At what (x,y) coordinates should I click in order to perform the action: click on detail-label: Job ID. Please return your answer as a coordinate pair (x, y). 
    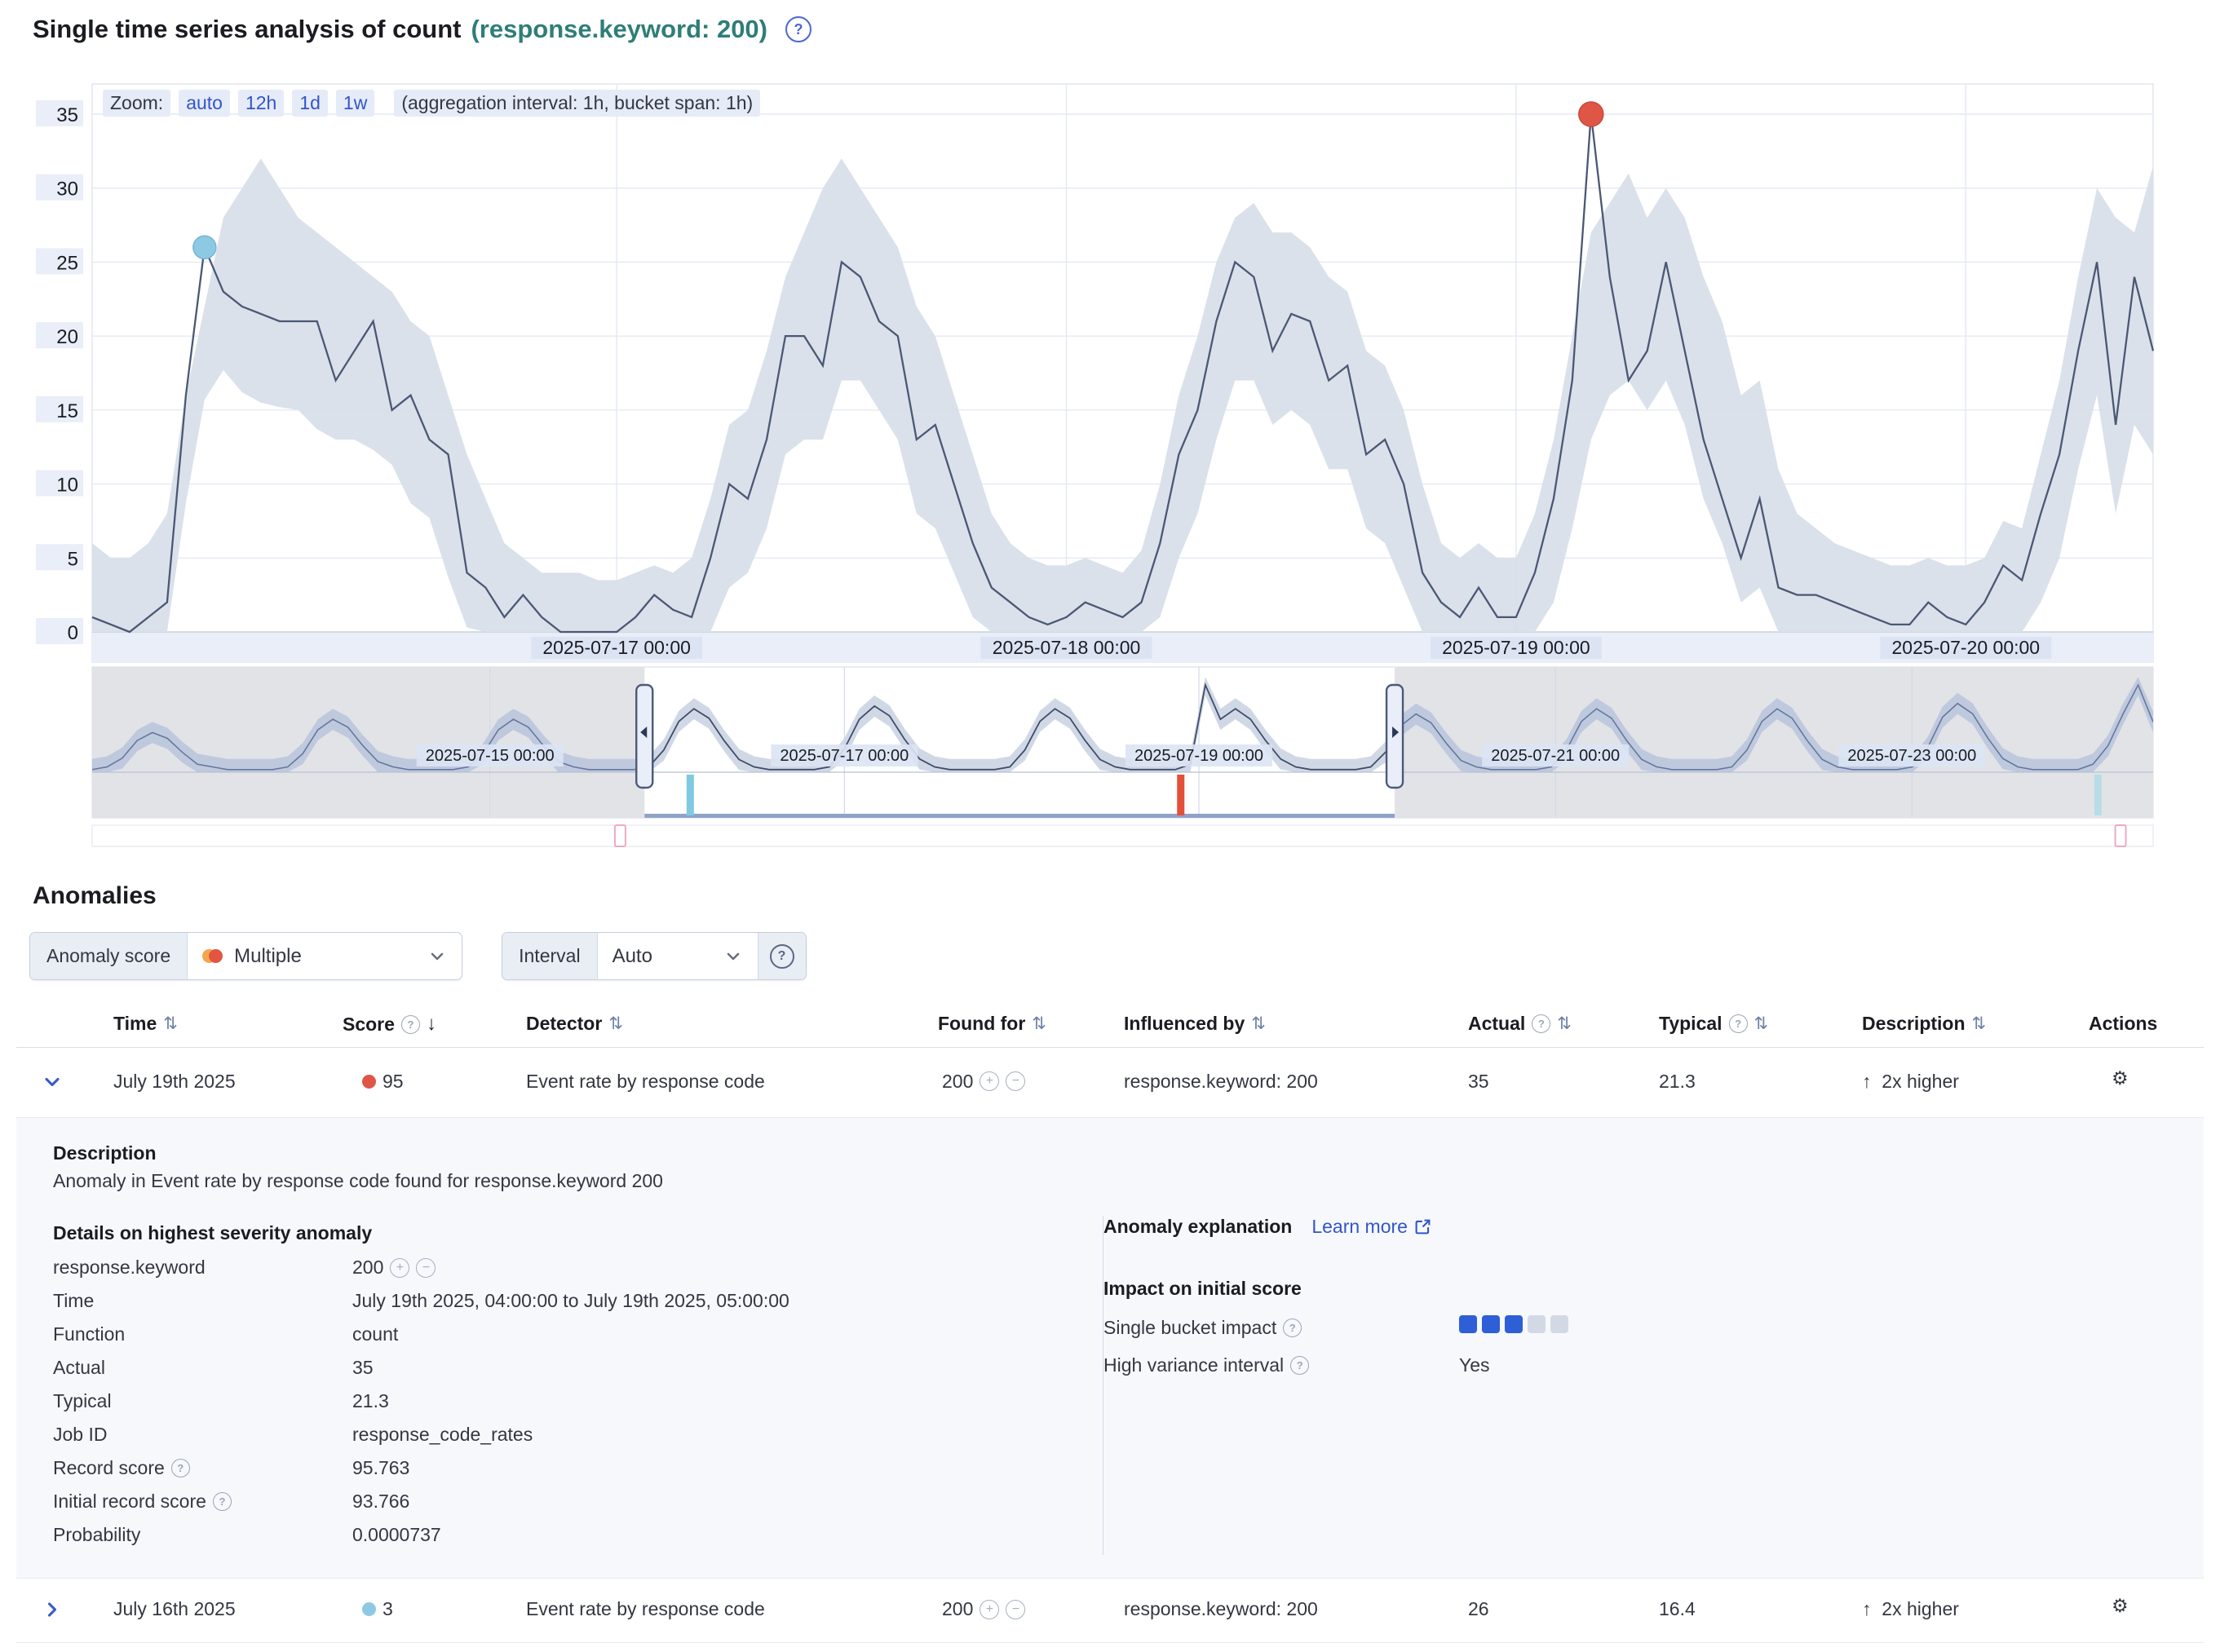
    Looking at the image, I should click on (80, 1435).